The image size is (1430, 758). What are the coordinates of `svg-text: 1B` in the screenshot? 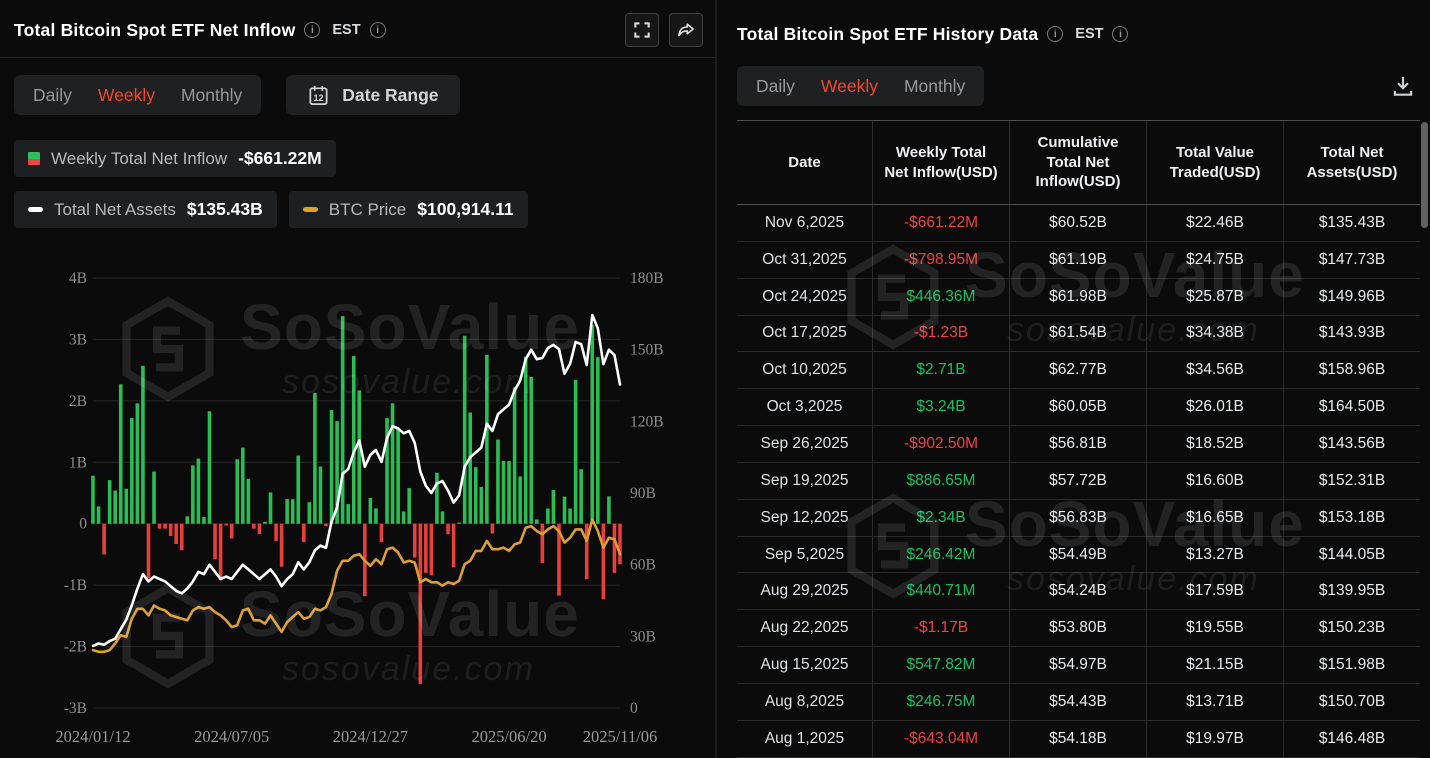 It's located at (78, 462).